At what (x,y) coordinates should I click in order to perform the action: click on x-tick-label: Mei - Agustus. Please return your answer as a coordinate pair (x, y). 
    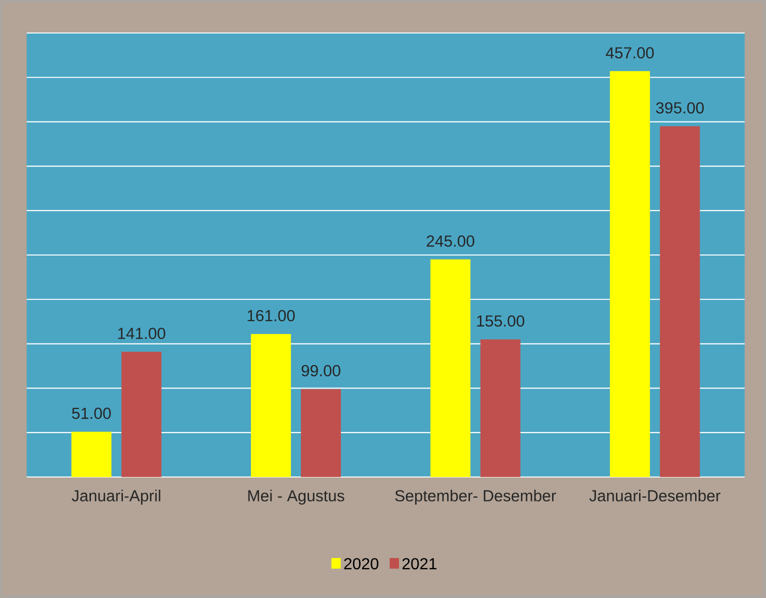
    Looking at the image, I should click on (296, 497).